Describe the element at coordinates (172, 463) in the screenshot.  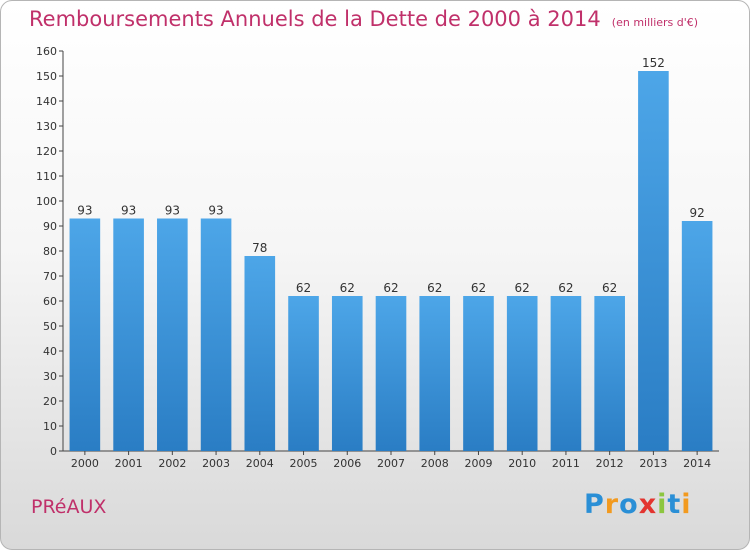
I see `x-tick-label-2002: 2002` at that location.